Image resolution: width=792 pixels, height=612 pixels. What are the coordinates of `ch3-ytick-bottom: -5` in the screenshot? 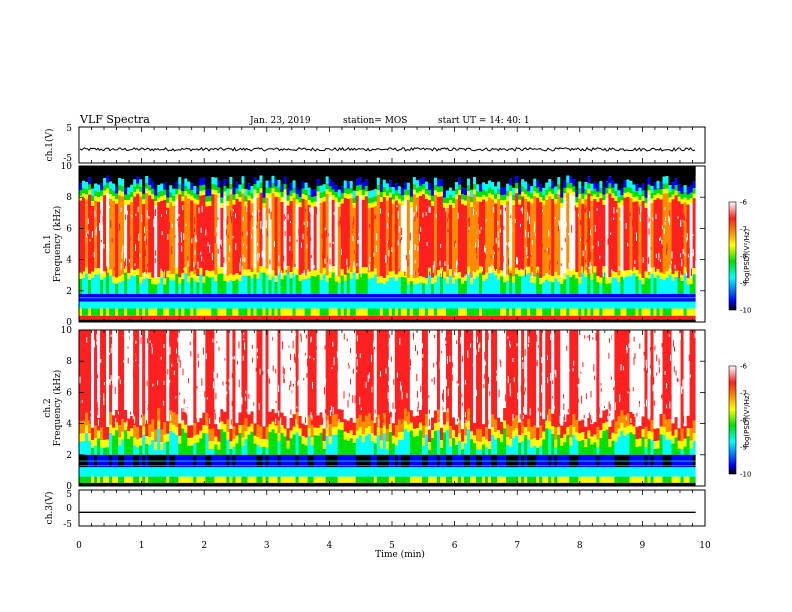 It's located at (67, 525).